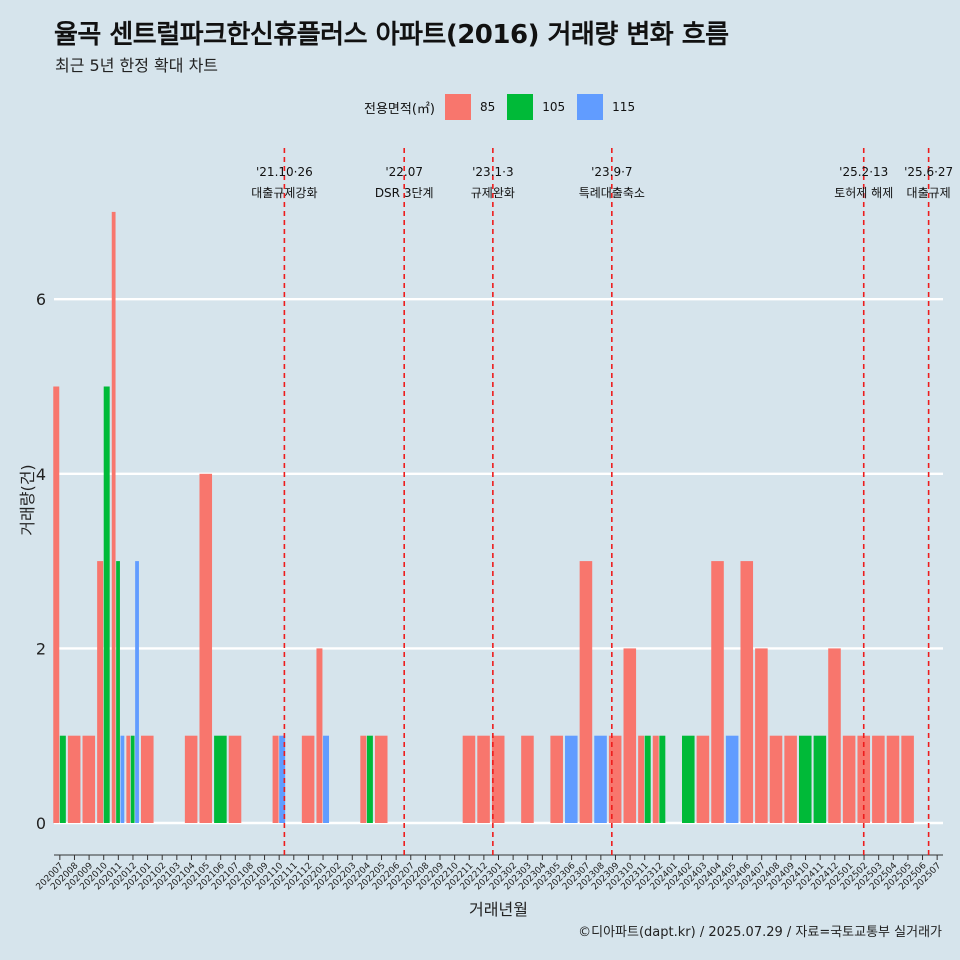  I want to click on event-label-name: 대출규제, so click(929, 193).